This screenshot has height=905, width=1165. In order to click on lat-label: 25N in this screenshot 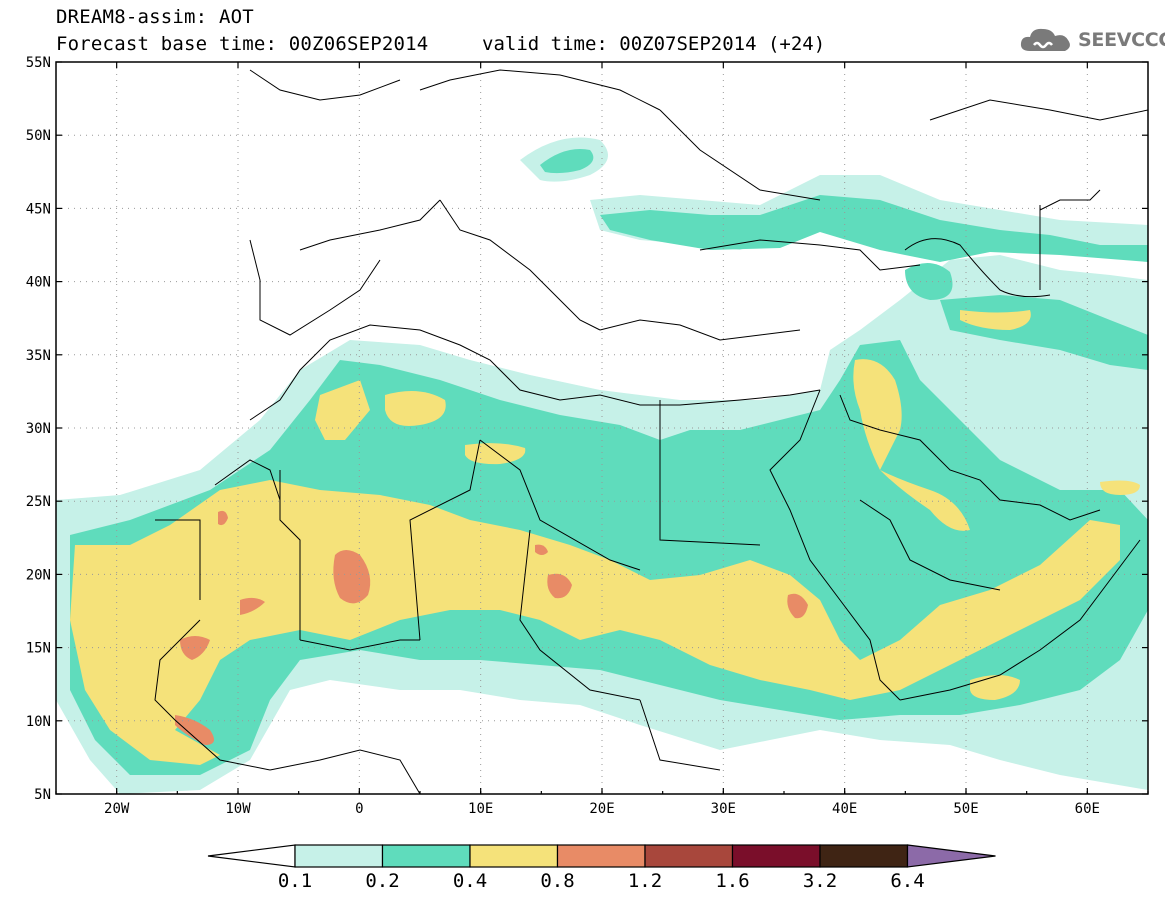, I will do `click(38, 502)`.